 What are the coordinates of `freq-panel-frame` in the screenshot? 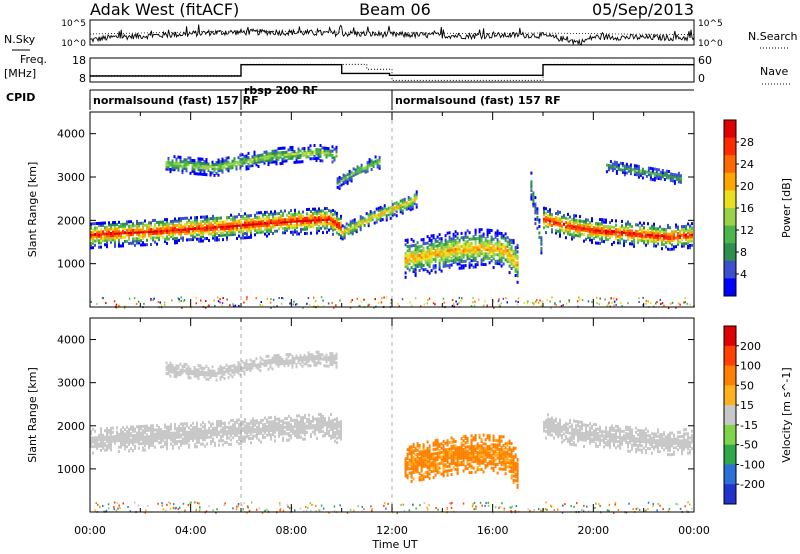 It's located at (392, 70).